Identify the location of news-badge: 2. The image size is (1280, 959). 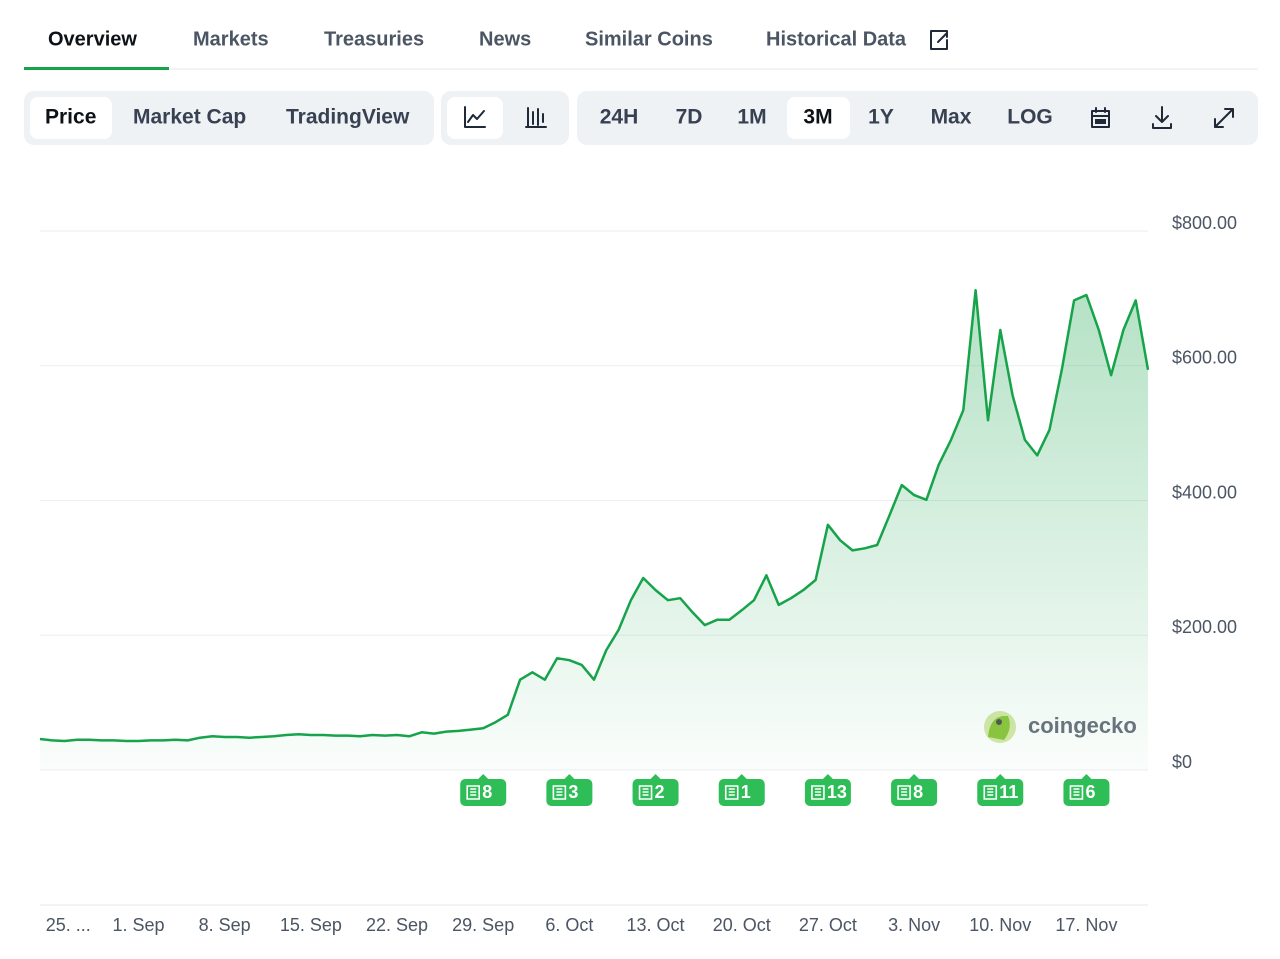
(655, 790).